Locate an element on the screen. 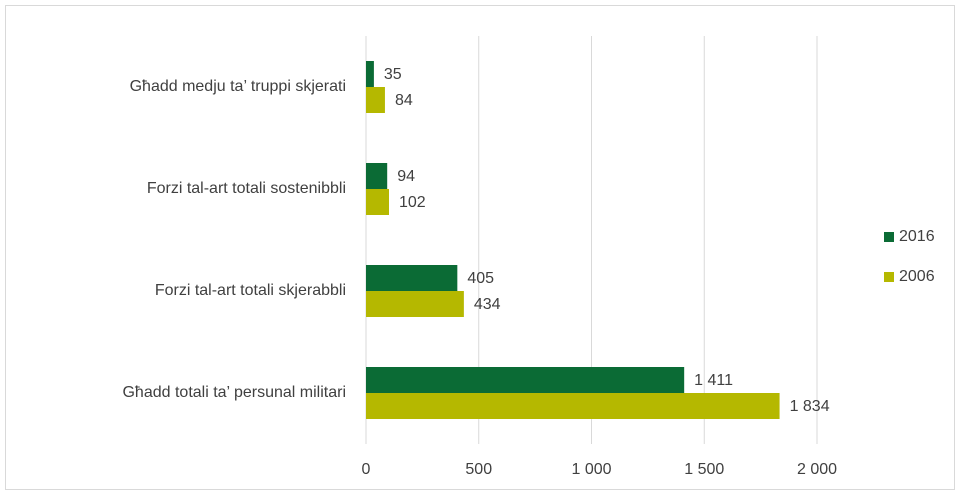  data-label: 94 is located at coordinates (406, 176).